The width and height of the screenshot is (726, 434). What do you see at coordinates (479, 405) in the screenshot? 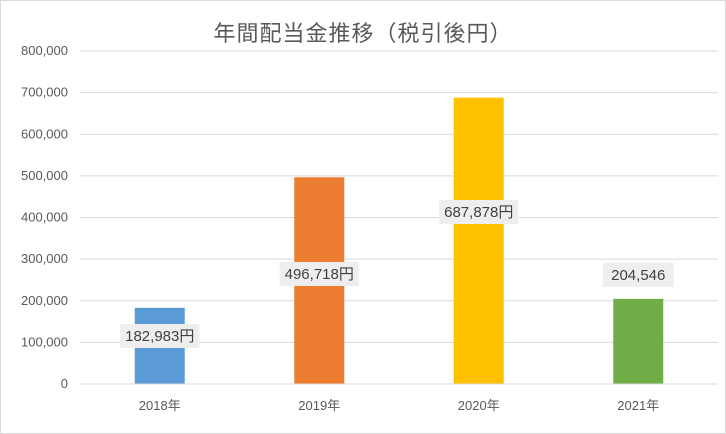
I see `x-tick-label: 2020年` at bounding box center [479, 405].